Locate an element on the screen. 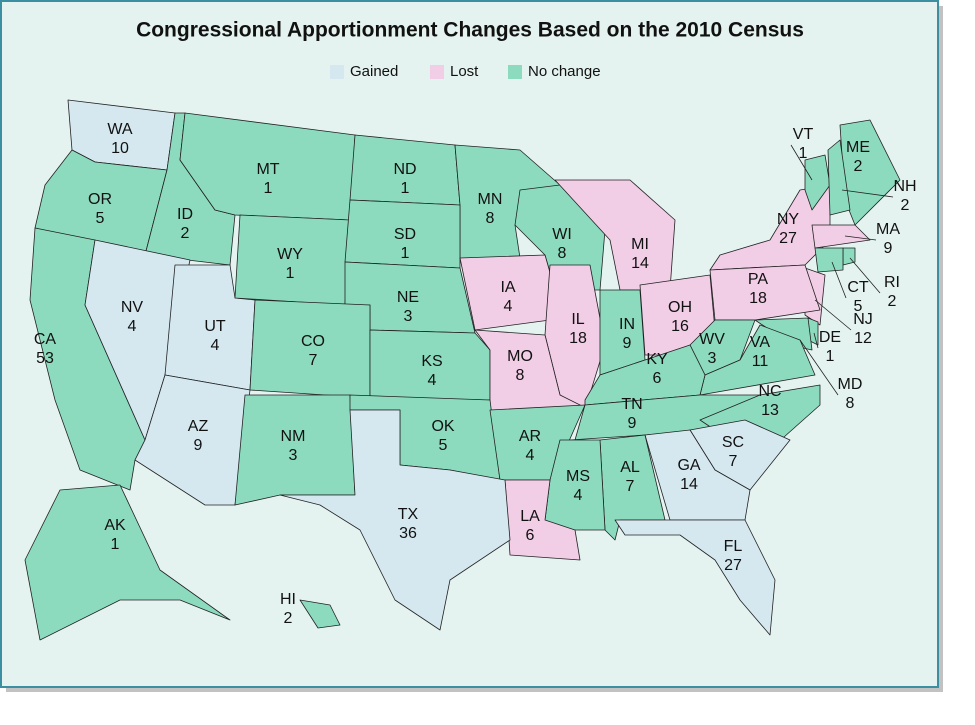  state-abbr: PA is located at coordinates (758, 279).